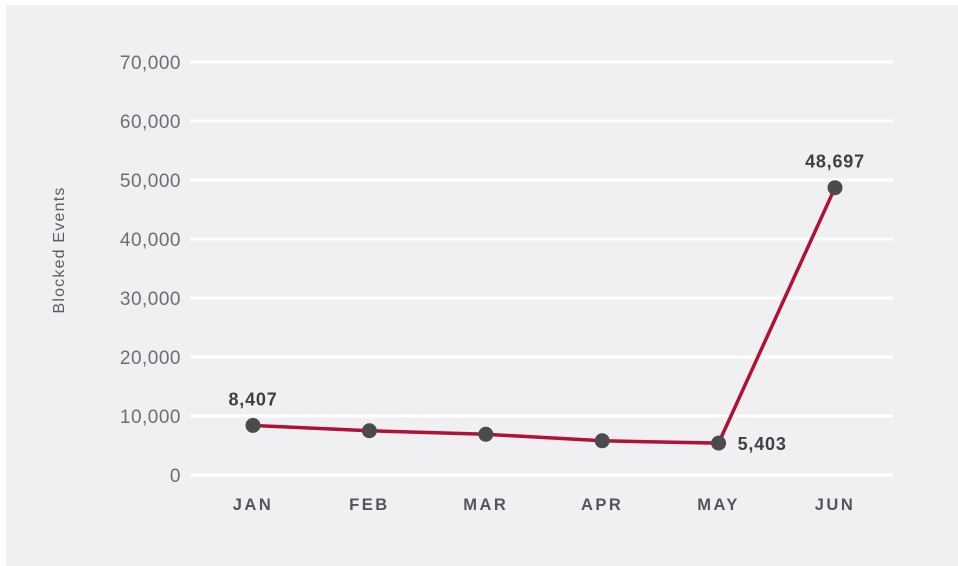  I want to click on x-tick-label: JAN, so click(253, 505).